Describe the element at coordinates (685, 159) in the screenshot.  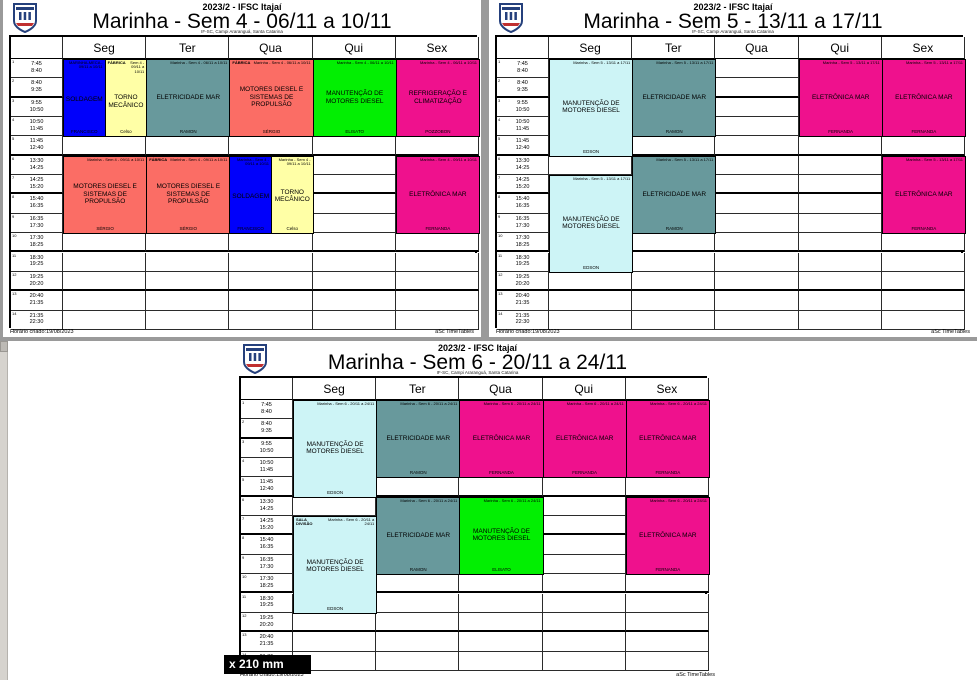
I see `class-dates-label: Marinha - Sem 5 - 13/11 a 17/11` at that location.